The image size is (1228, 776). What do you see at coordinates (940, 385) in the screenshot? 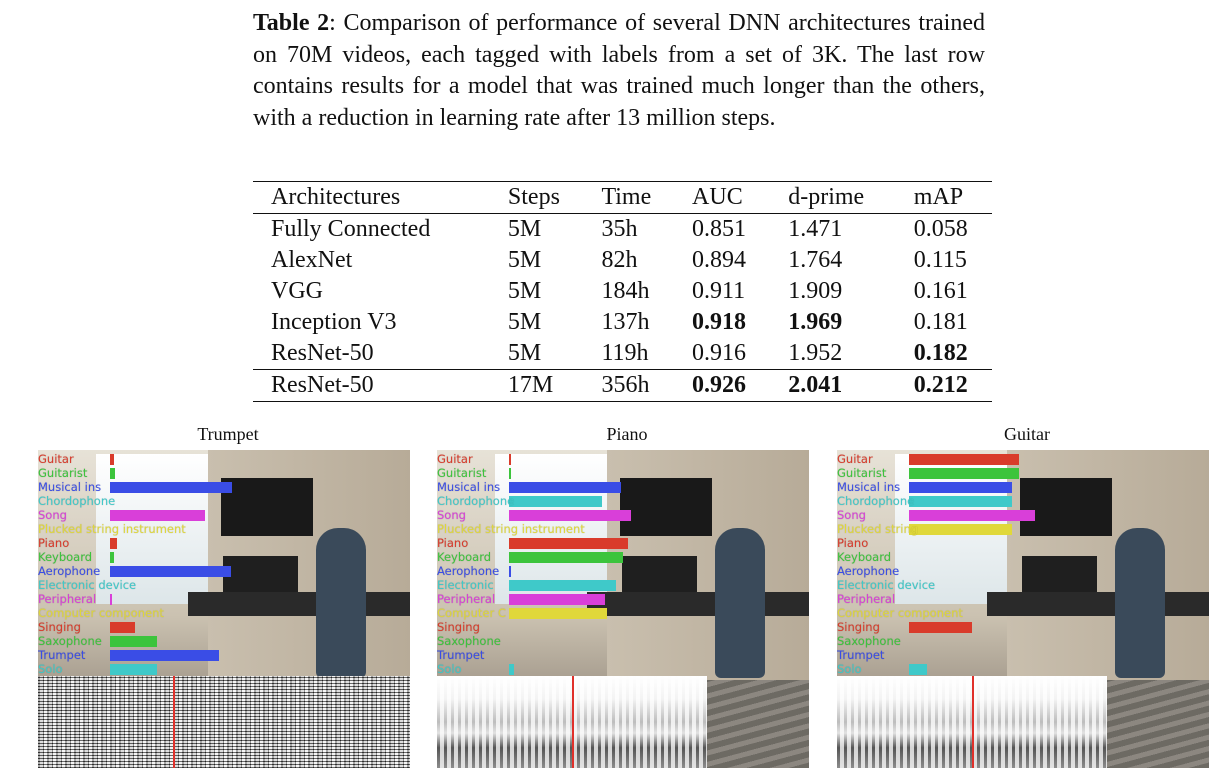
I see `table-cell: 0.212` at bounding box center [940, 385].